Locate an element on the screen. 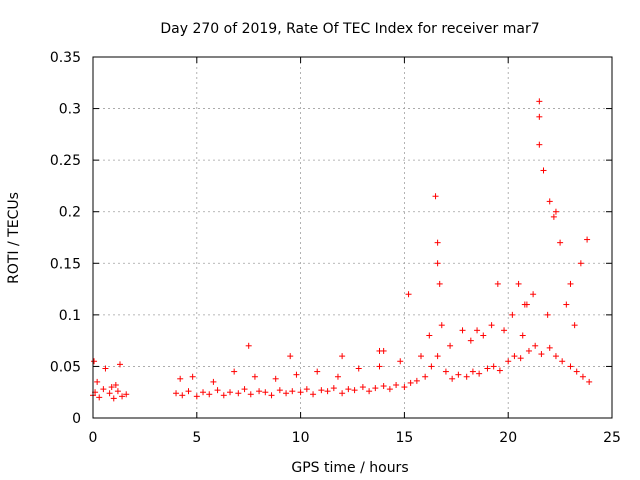 Image resolution: width=640 pixels, height=480 pixels. y-tick-label: 0.35 is located at coordinates (65, 58).